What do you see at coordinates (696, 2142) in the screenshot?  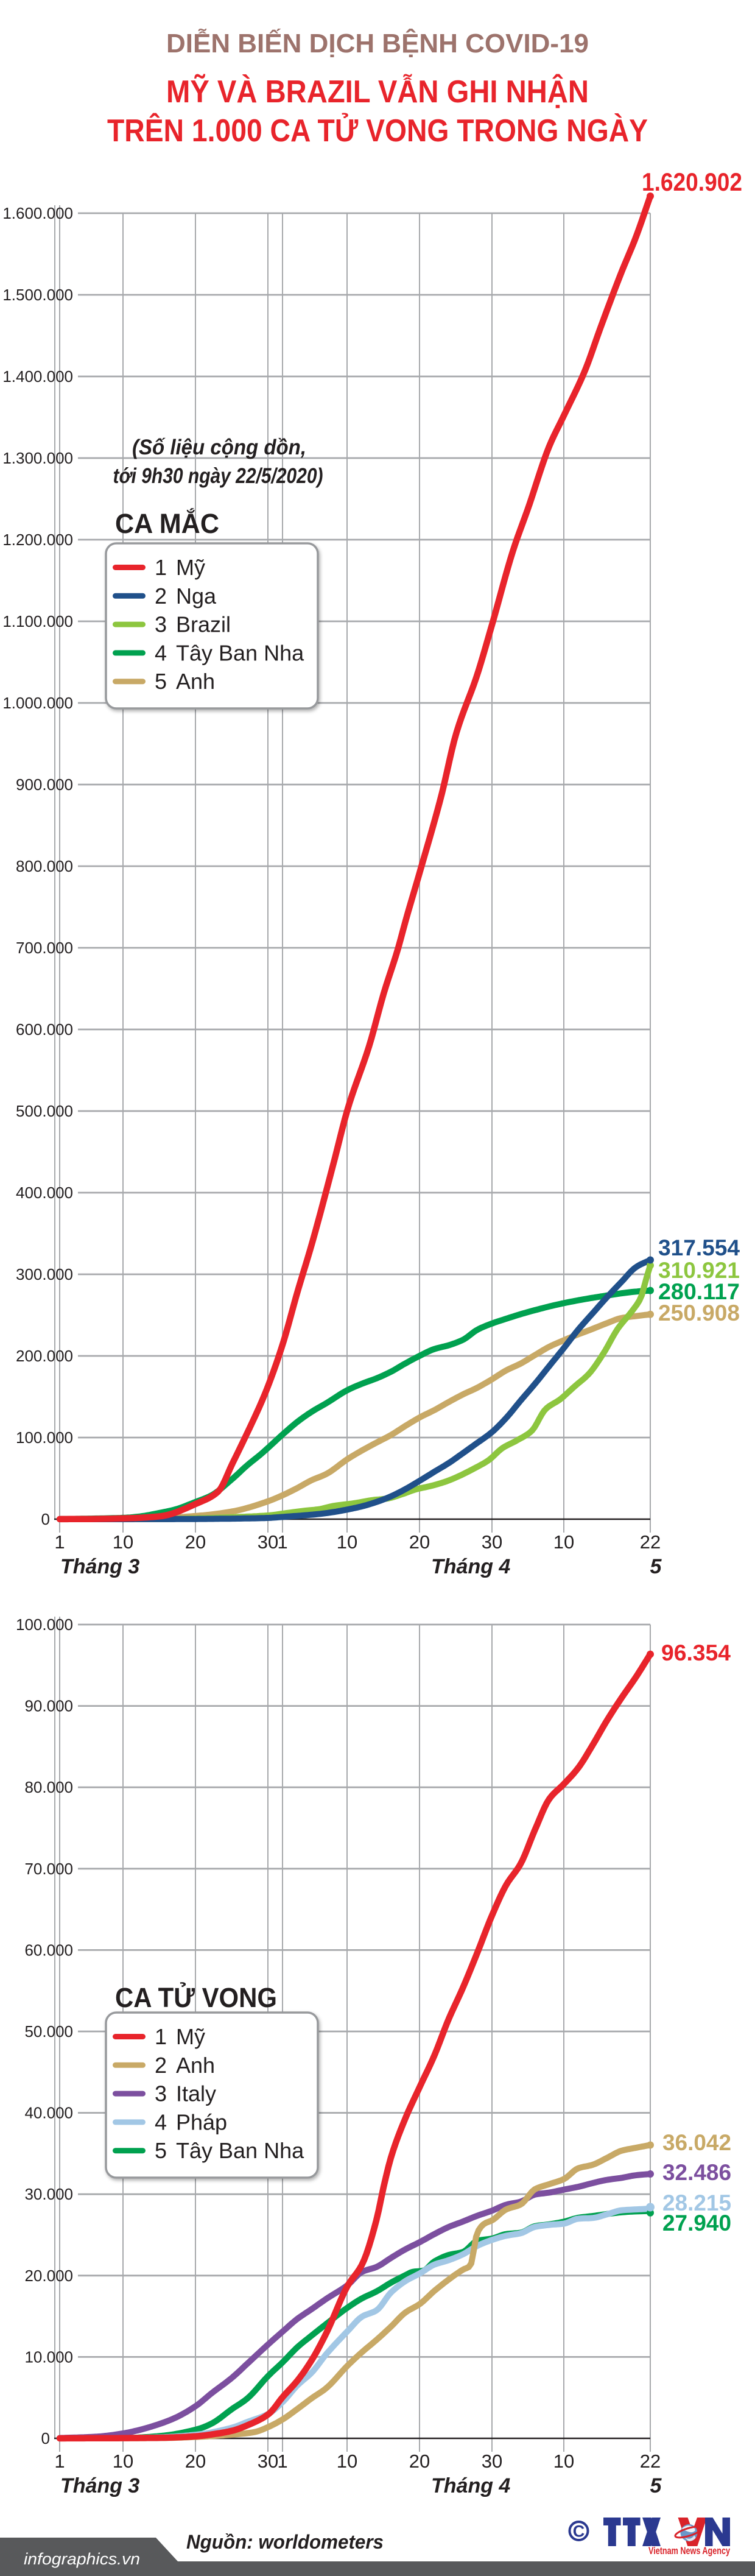 I see `svg-text: 36.042` at bounding box center [696, 2142].